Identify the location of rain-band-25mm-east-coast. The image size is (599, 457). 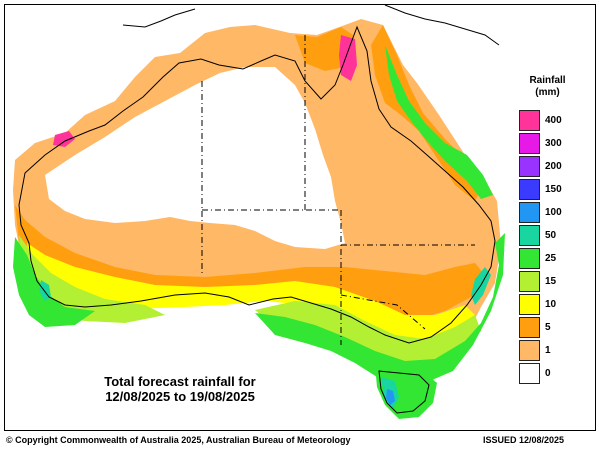
(439, 122).